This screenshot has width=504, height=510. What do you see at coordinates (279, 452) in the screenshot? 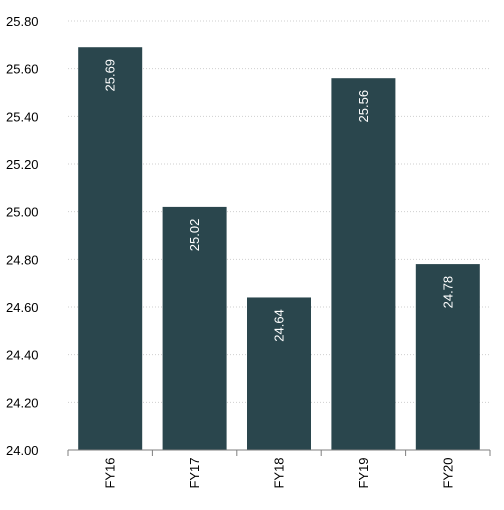
I see `axes` at bounding box center [279, 452].